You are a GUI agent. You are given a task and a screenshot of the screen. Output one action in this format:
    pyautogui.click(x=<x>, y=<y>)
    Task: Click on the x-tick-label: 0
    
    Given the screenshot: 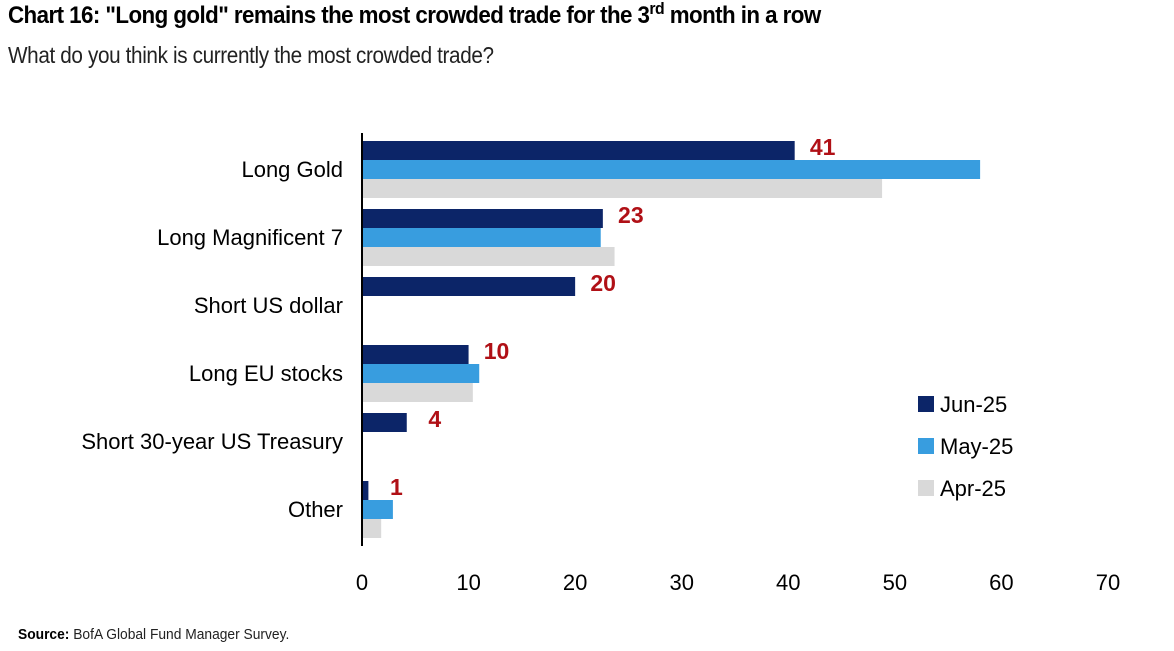 What is the action you would take?
    pyautogui.click(x=362, y=582)
    